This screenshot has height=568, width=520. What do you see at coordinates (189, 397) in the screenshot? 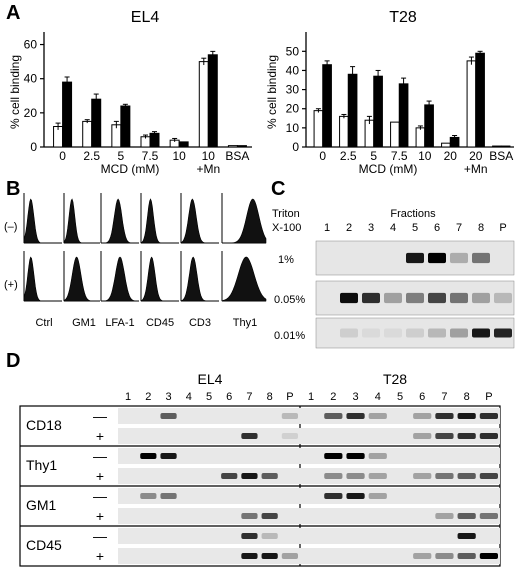
I see `el4-lane-label: 4` at bounding box center [189, 397].